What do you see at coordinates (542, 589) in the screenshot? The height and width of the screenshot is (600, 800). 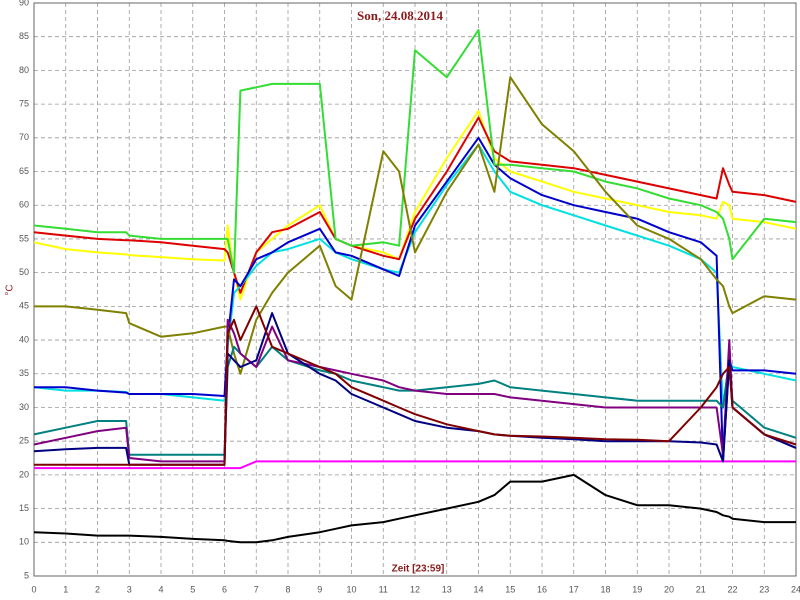 I see `x-tick-label: 16` at bounding box center [542, 589].